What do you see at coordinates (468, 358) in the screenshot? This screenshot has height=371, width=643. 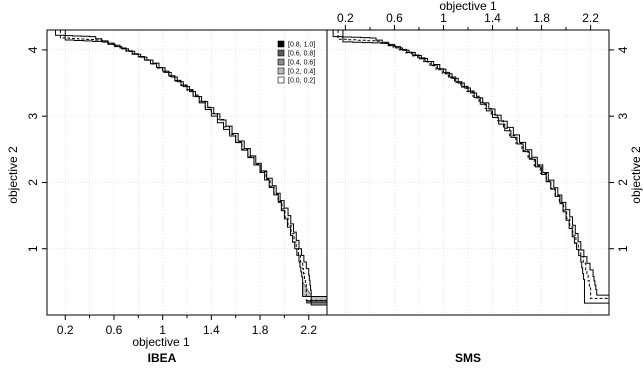 I see `panel-title-sms: SMS` at bounding box center [468, 358].